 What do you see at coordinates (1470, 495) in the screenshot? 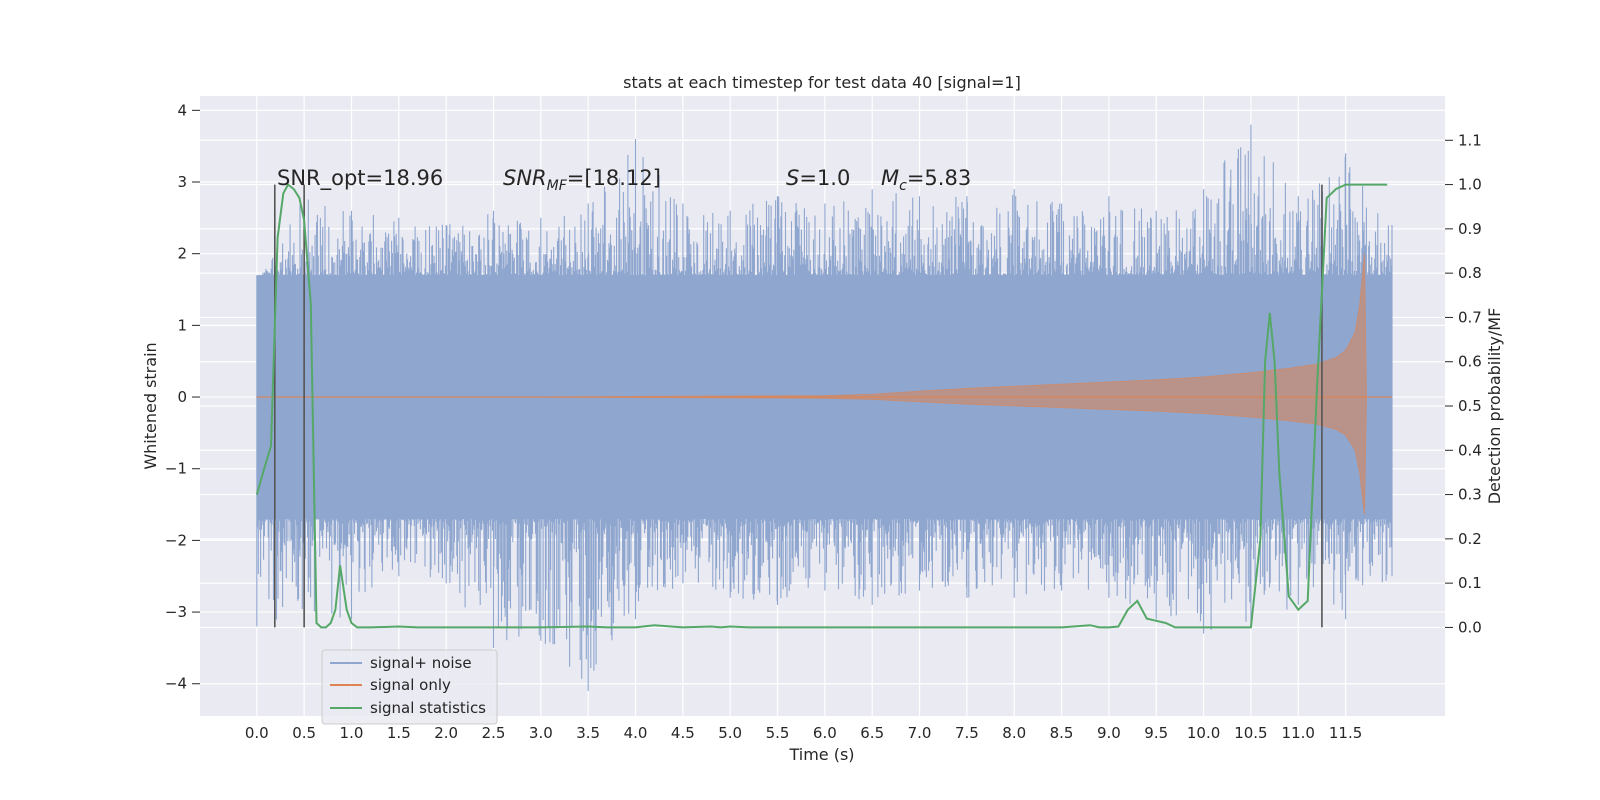
I see `y2-tick-label: 0.3` at bounding box center [1470, 495].